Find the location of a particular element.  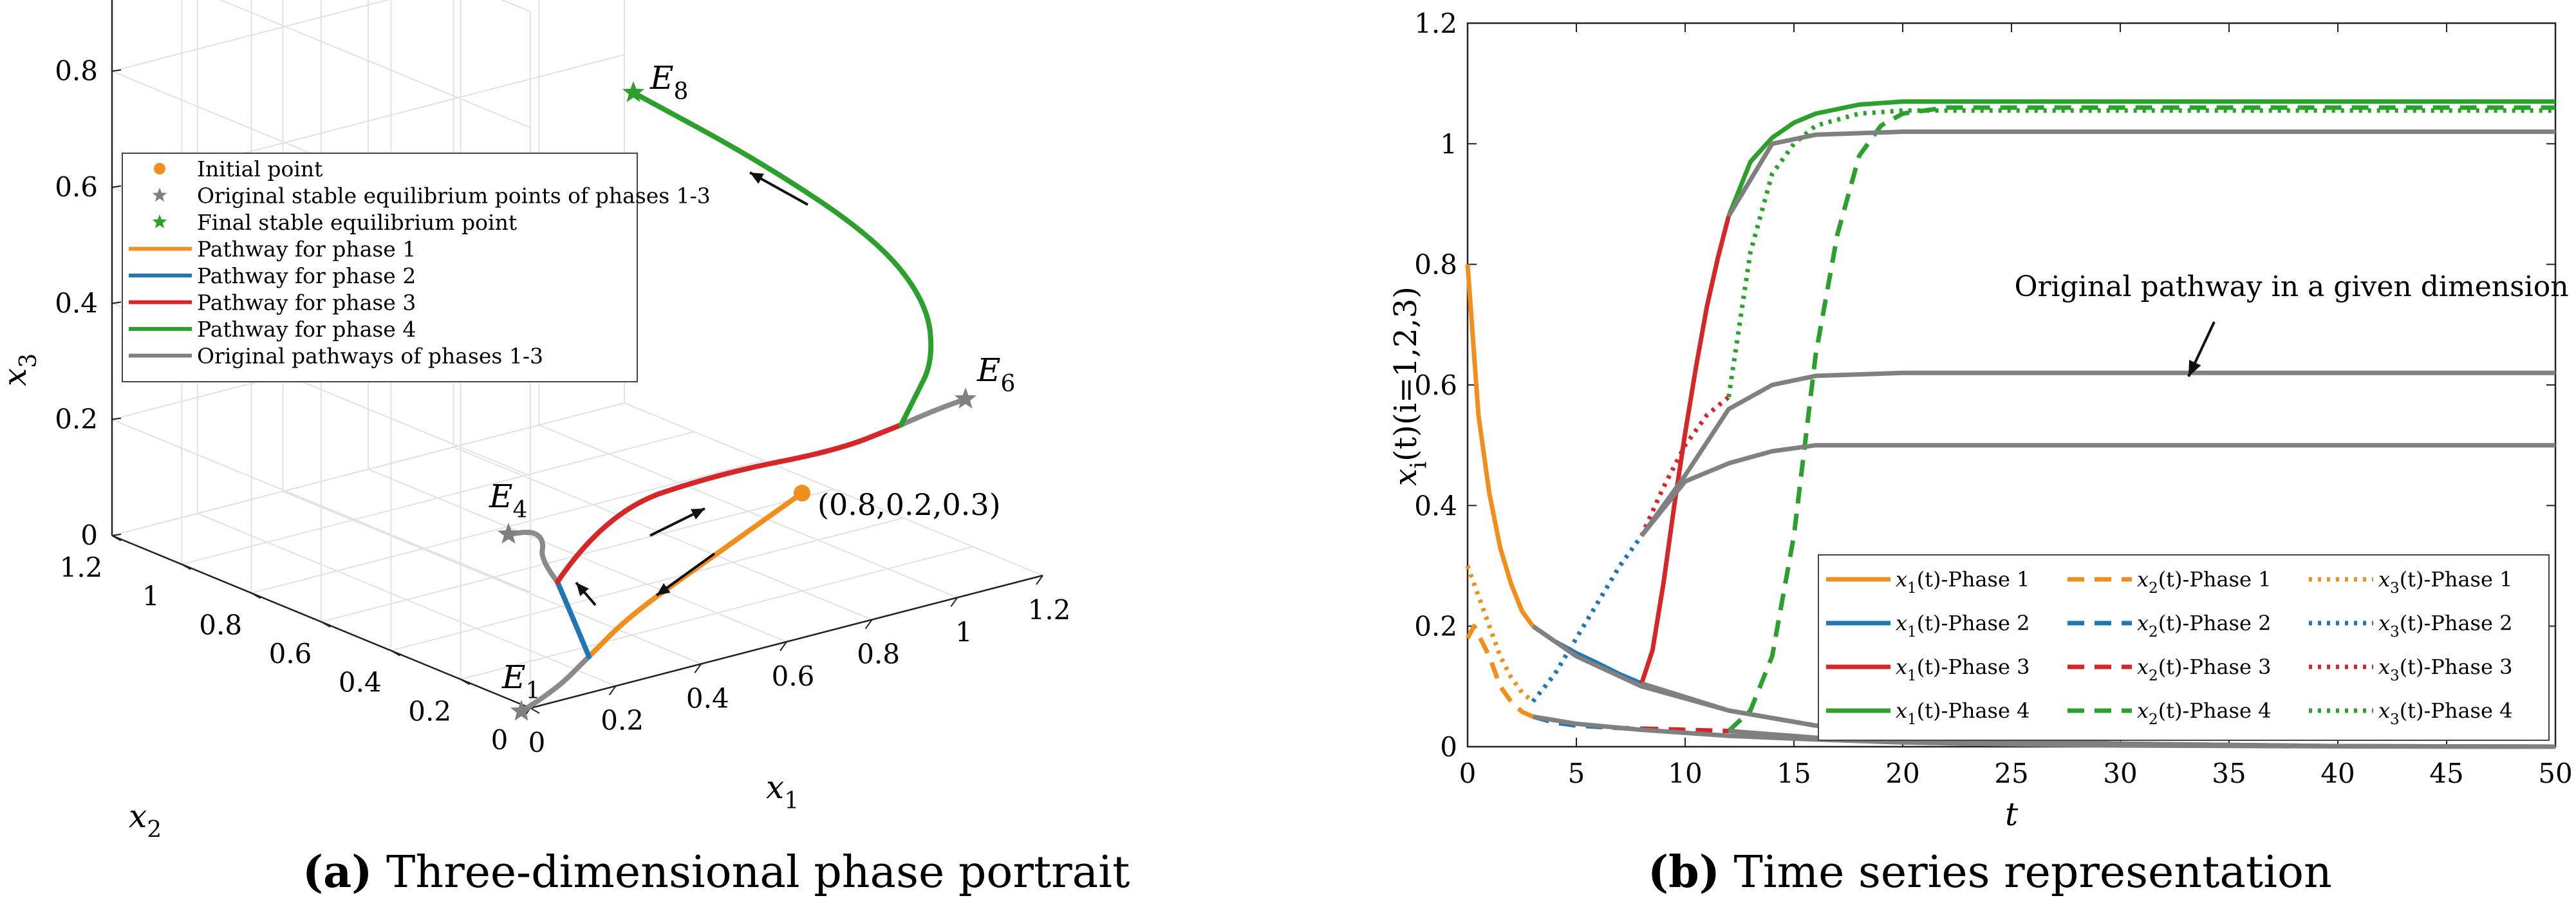

original-pathway-e1 is located at coordinates (555, 684).